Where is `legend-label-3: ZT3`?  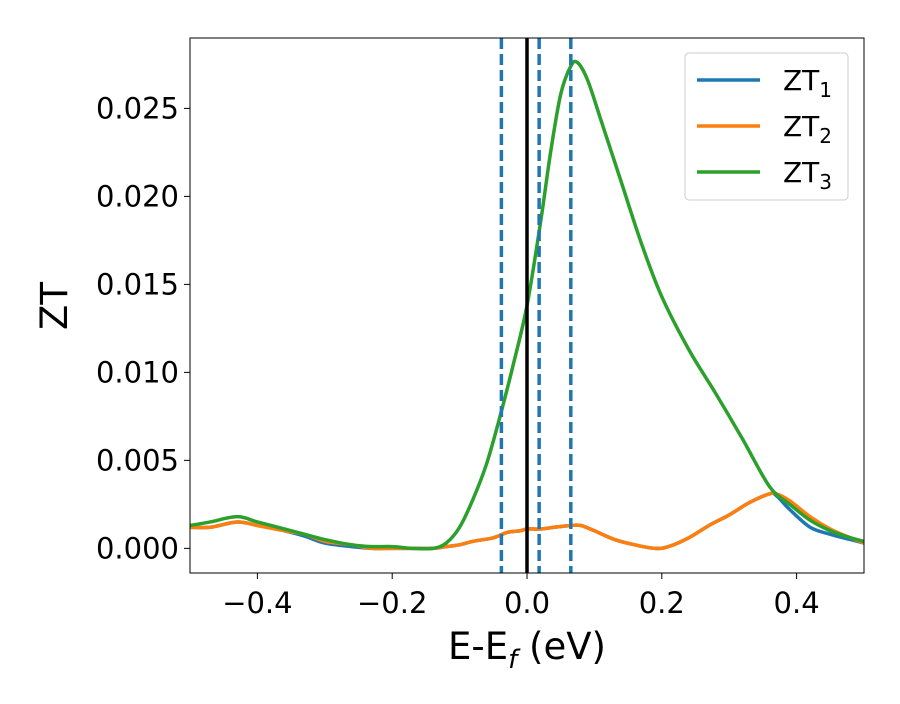
legend-label-3: ZT3 is located at coordinates (807, 175).